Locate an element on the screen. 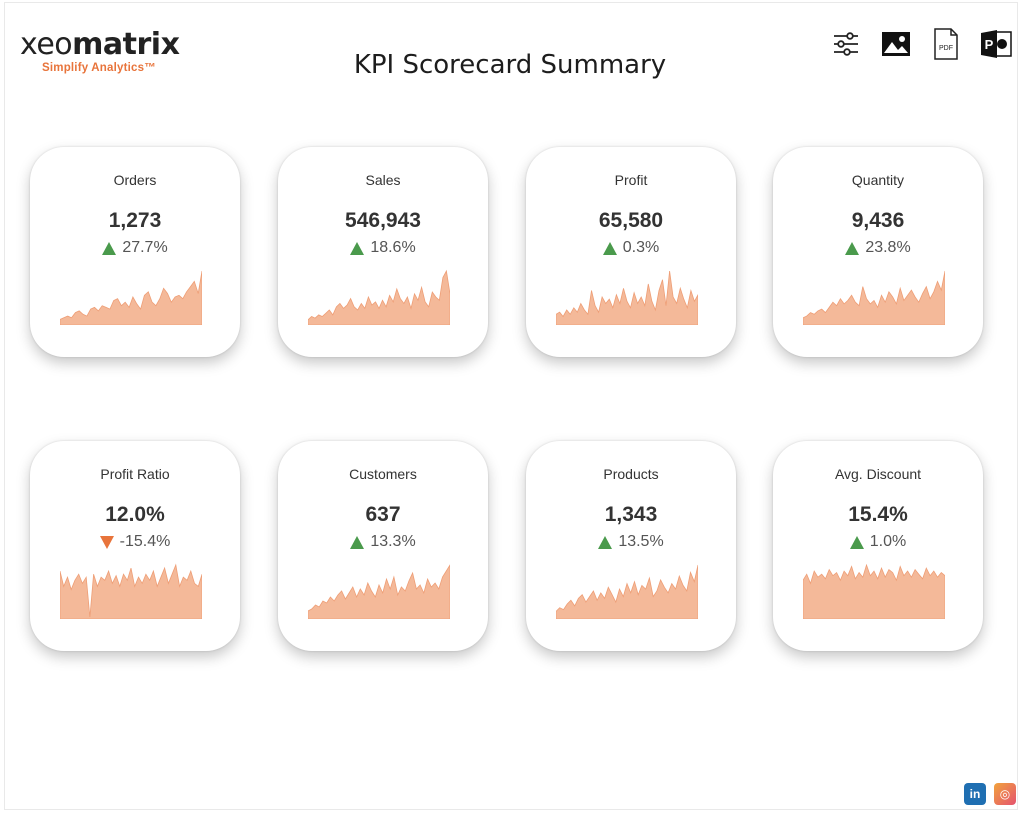 Image resolution: width=1024 pixels, height=815 pixels. kpi-label: Customers is located at coordinates (383, 474).